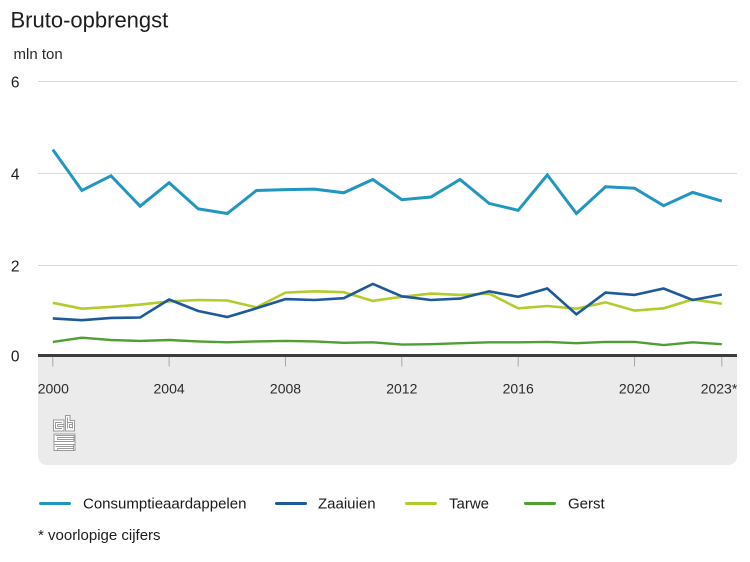 The height and width of the screenshot is (562, 750). I want to click on svg-text: 2008, so click(285, 389).